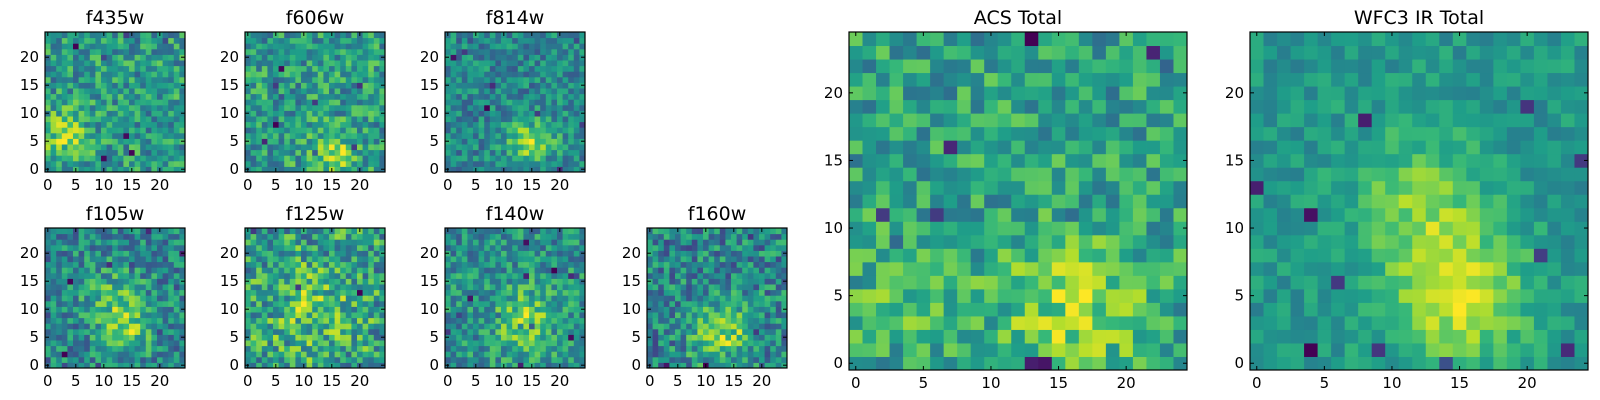 The image size is (1600, 400). What do you see at coordinates (515, 18) in the screenshot?
I see `panel-title: f814w` at bounding box center [515, 18].